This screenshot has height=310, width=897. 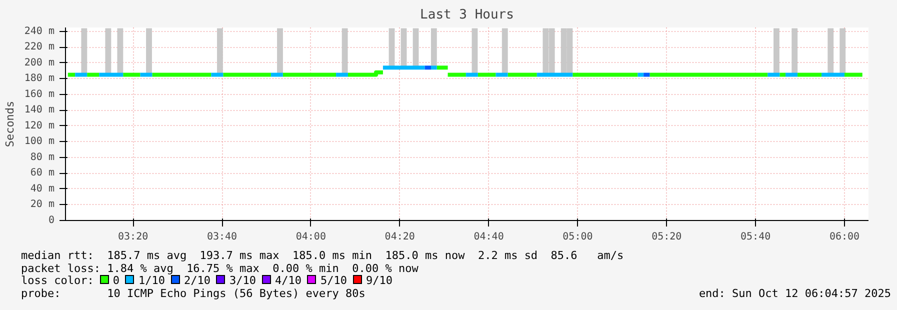 What do you see at coordinates (39, 110) in the screenshot?
I see `y-tick-label: 140 m` at bounding box center [39, 110].